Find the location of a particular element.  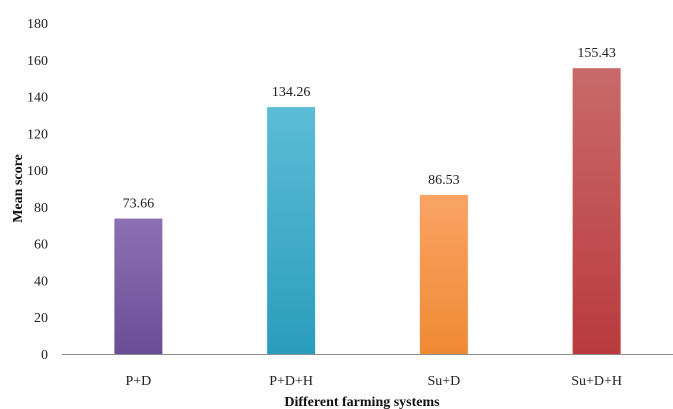

x-tick-label: P+D+H is located at coordinates (291, 381).